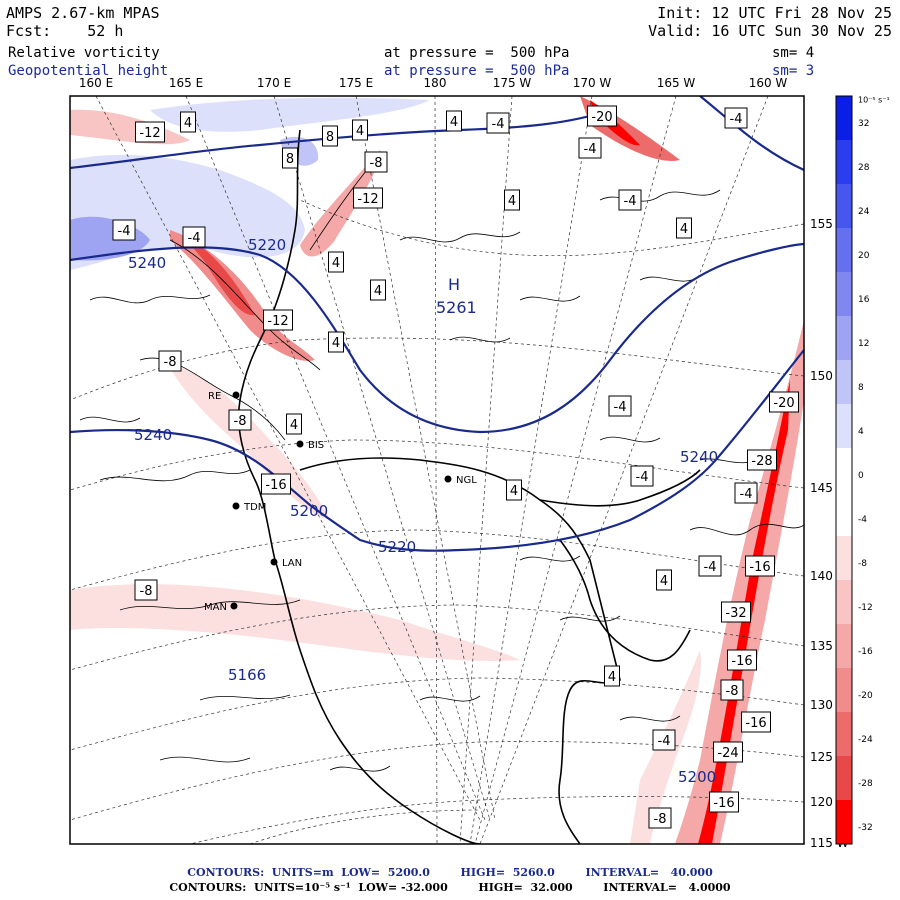  What do you see at coordinates (316, 445) in the screenshot?
I see `svg-text: BIS` at bounding box center [316, 445].